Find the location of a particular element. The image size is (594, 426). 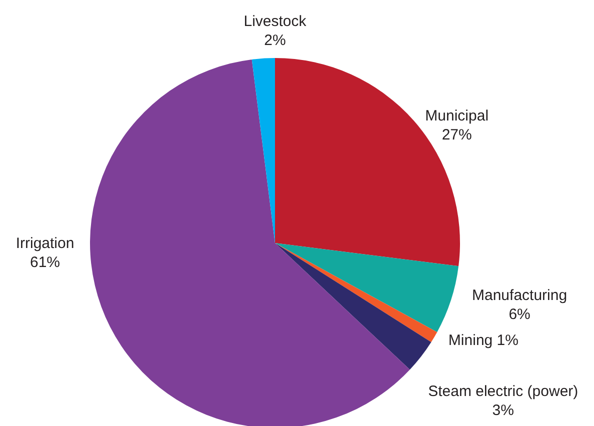

data-label: 3% is located at coordinates (503, 411).